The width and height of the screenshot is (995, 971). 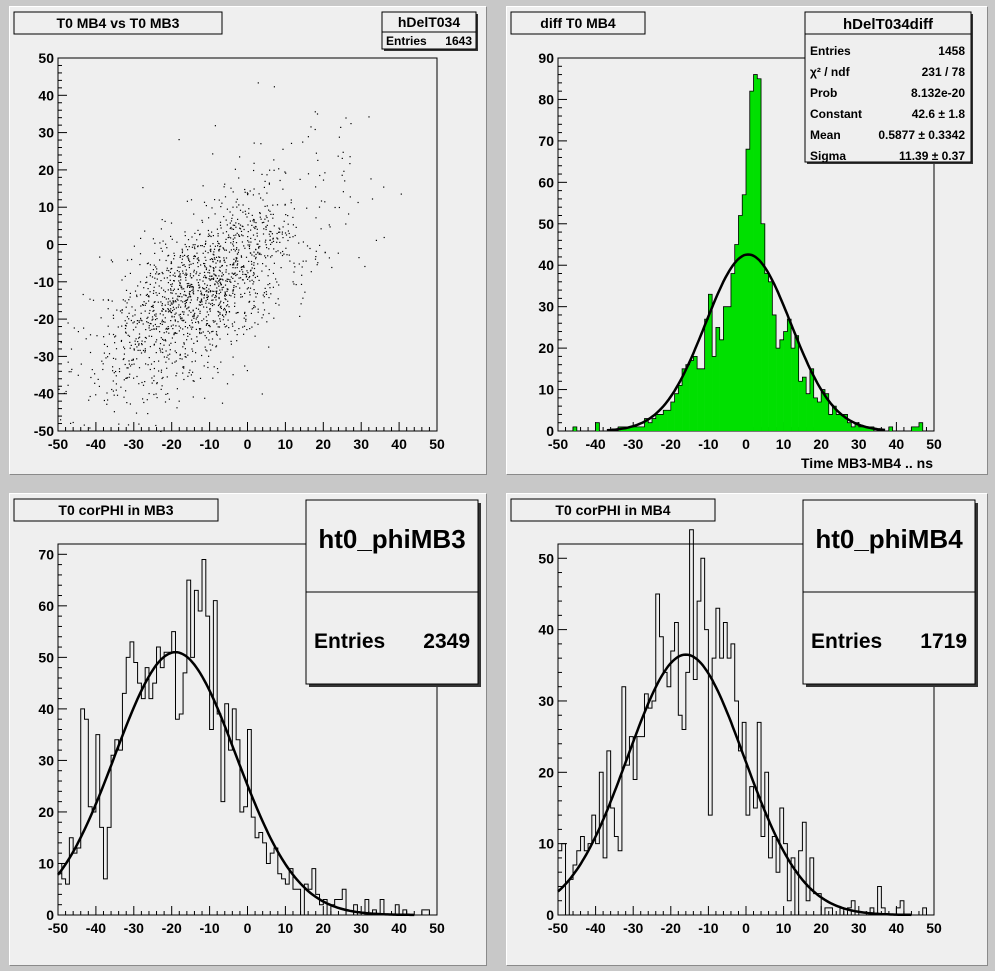 I want to click on stats-name: ht0_phiMB4, so click(x=889, y=539).